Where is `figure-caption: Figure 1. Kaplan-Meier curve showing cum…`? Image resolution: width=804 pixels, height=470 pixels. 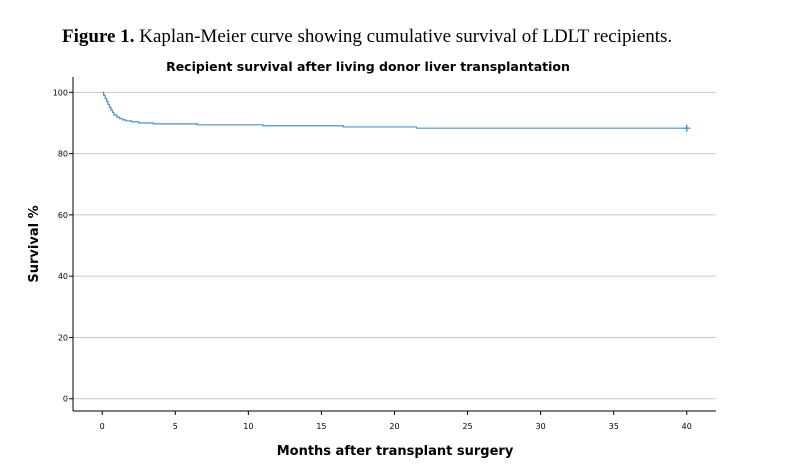 figure-caption: Figure 1. Kaplan-Meier curve showing cum… is located at coordinates (367, 37).